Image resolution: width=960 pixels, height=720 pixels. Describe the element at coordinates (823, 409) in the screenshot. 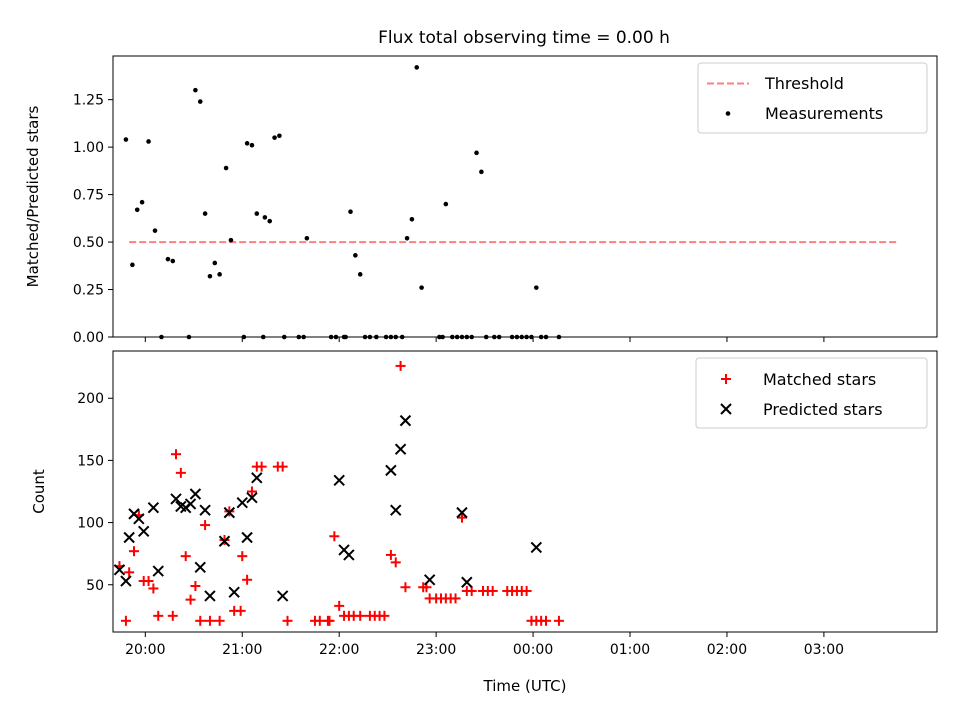

I see `legend-predicted-label: Predicted stars` at that location.